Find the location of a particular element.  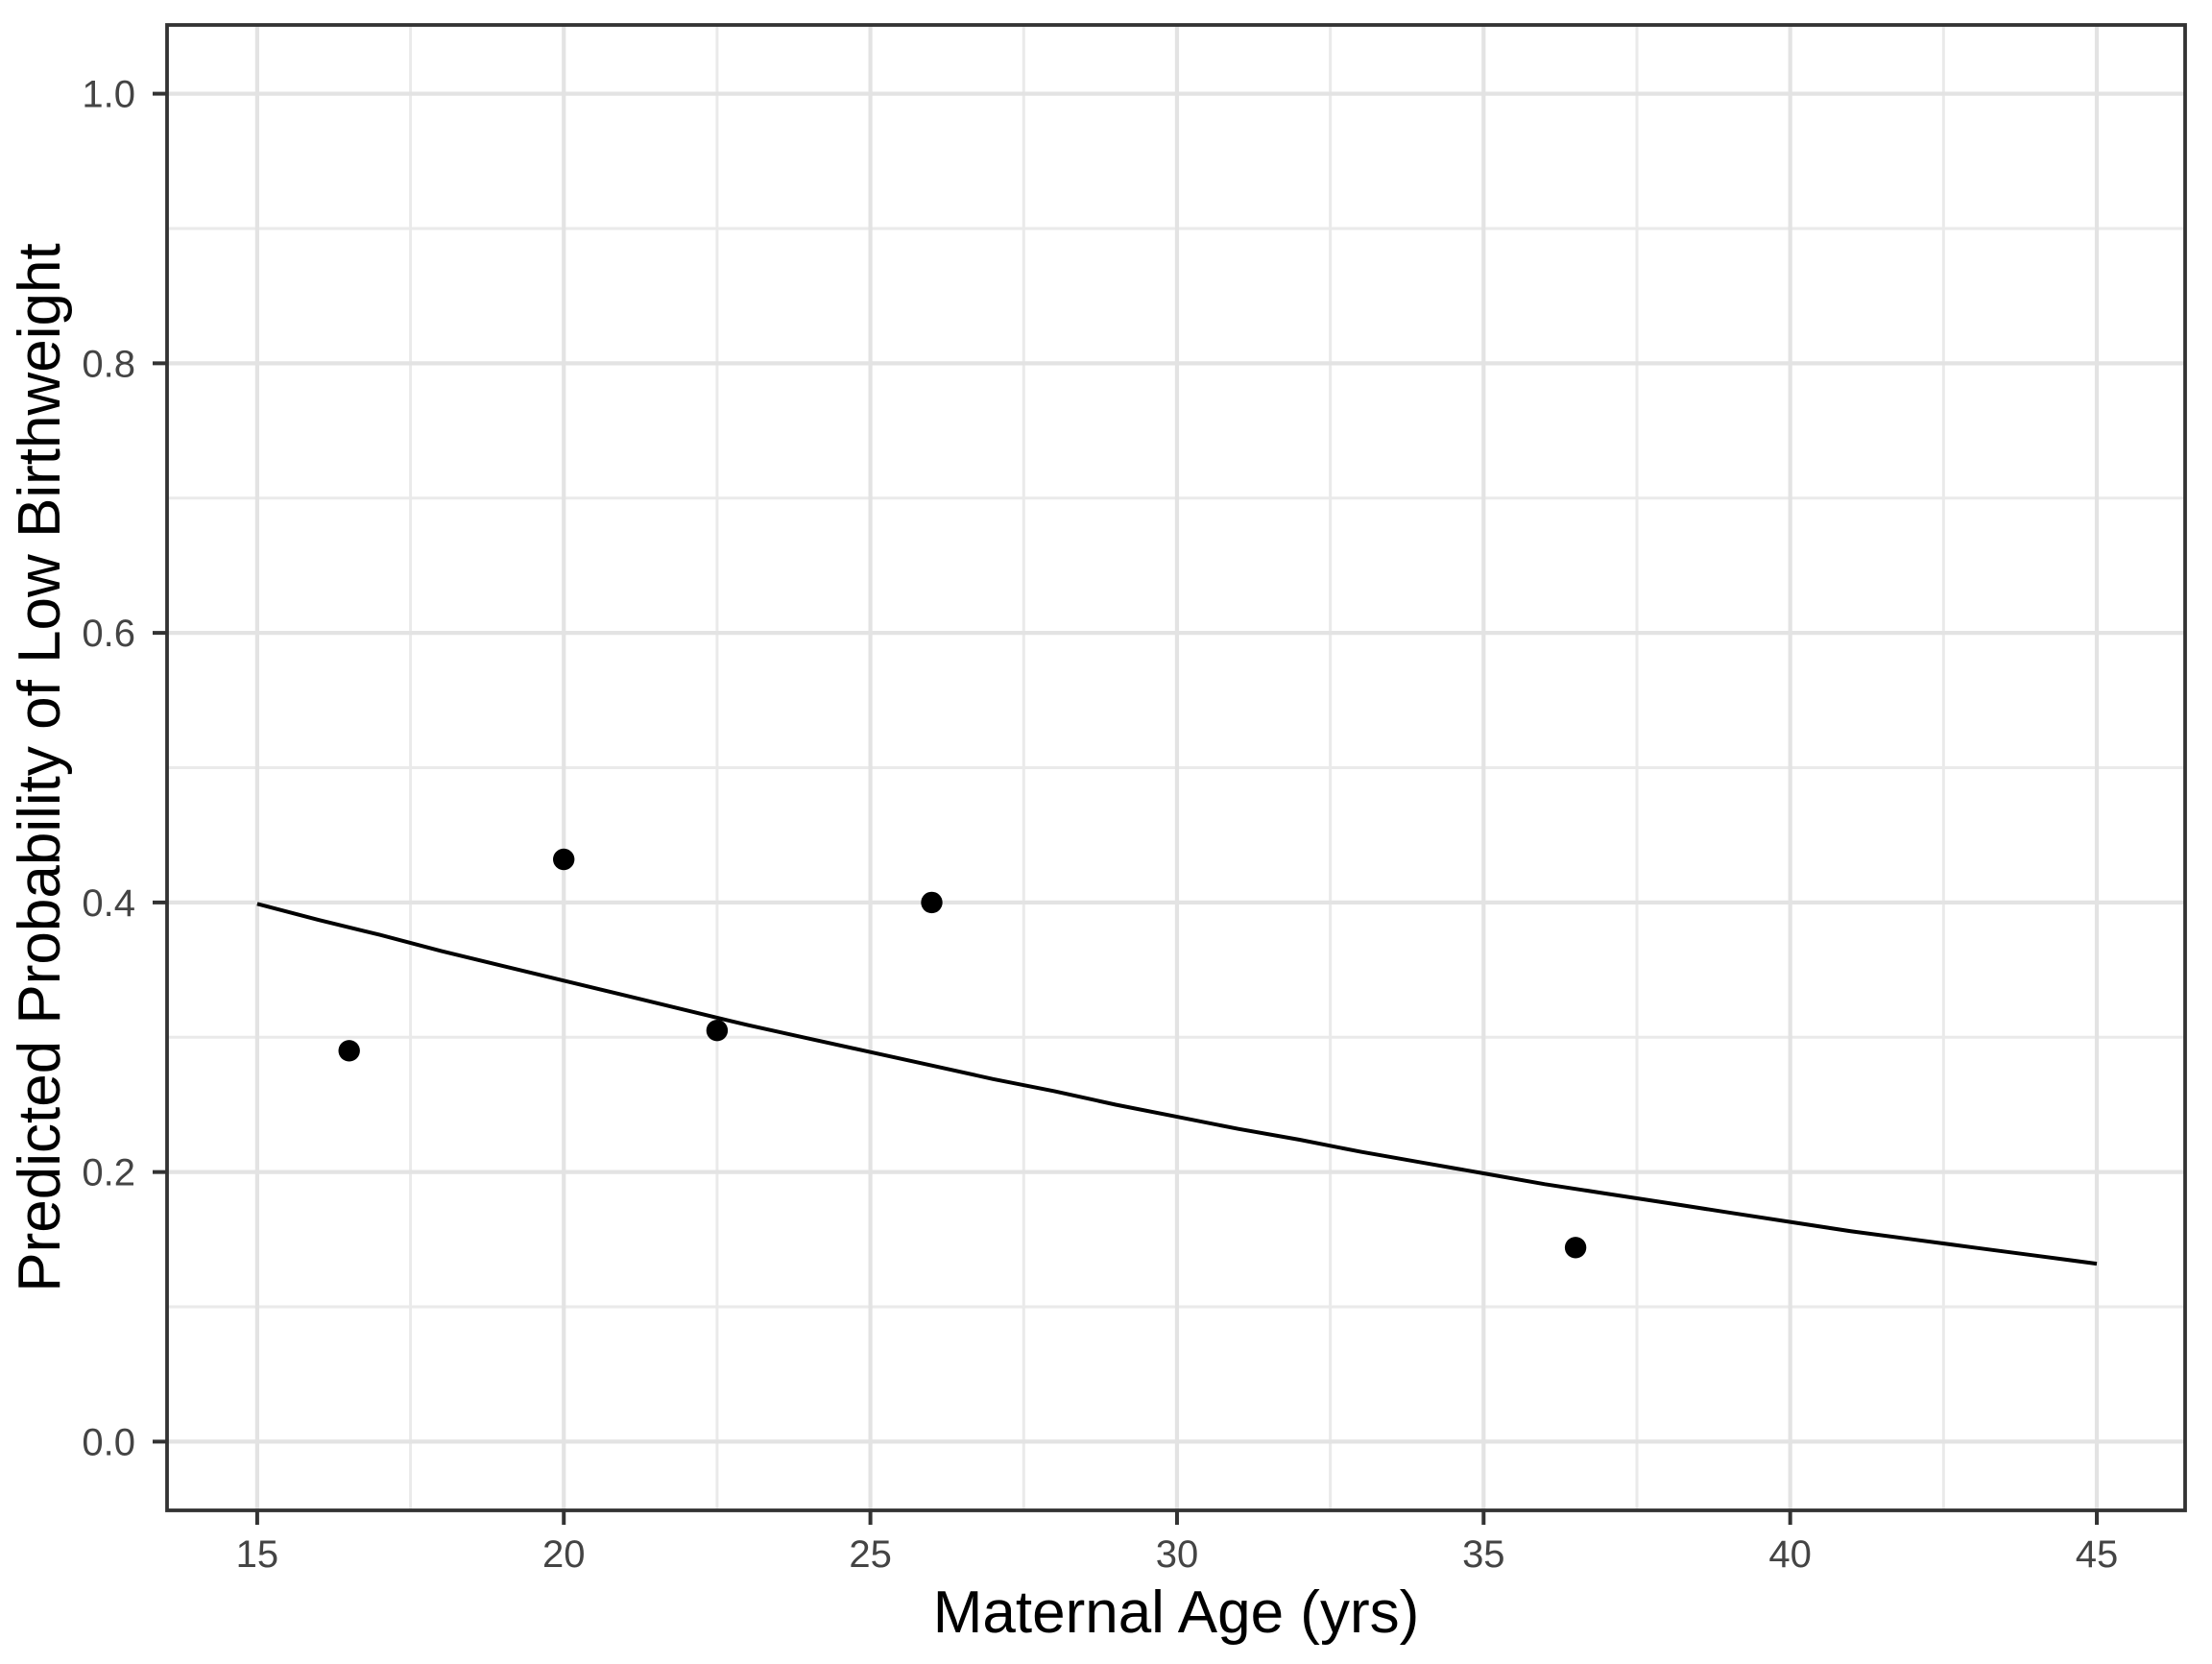

y-tick-label: 0.2 is located at coordinates (108, 1173).